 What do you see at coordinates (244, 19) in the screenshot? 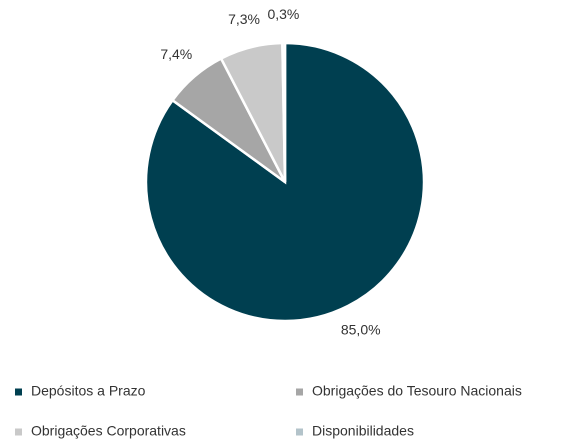
I see `data-label: 7,3%` at bounding box center [244, 19].